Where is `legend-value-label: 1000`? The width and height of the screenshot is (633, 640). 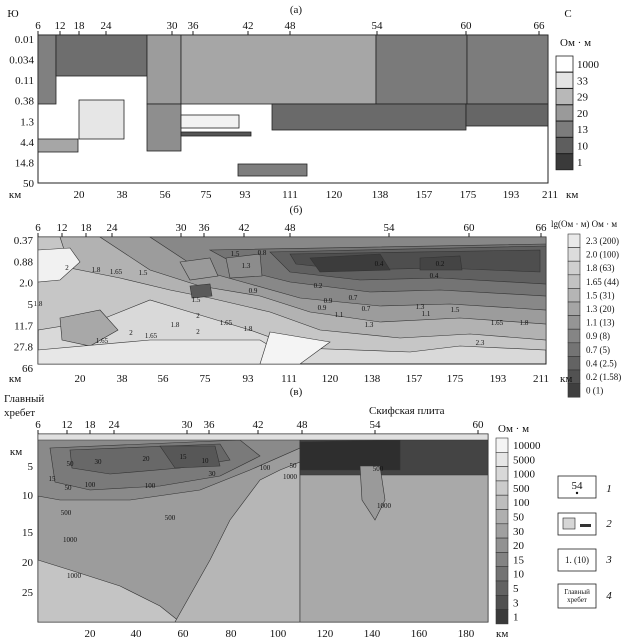
legend-value-label: 1000 is located at coordinates (524, 475).